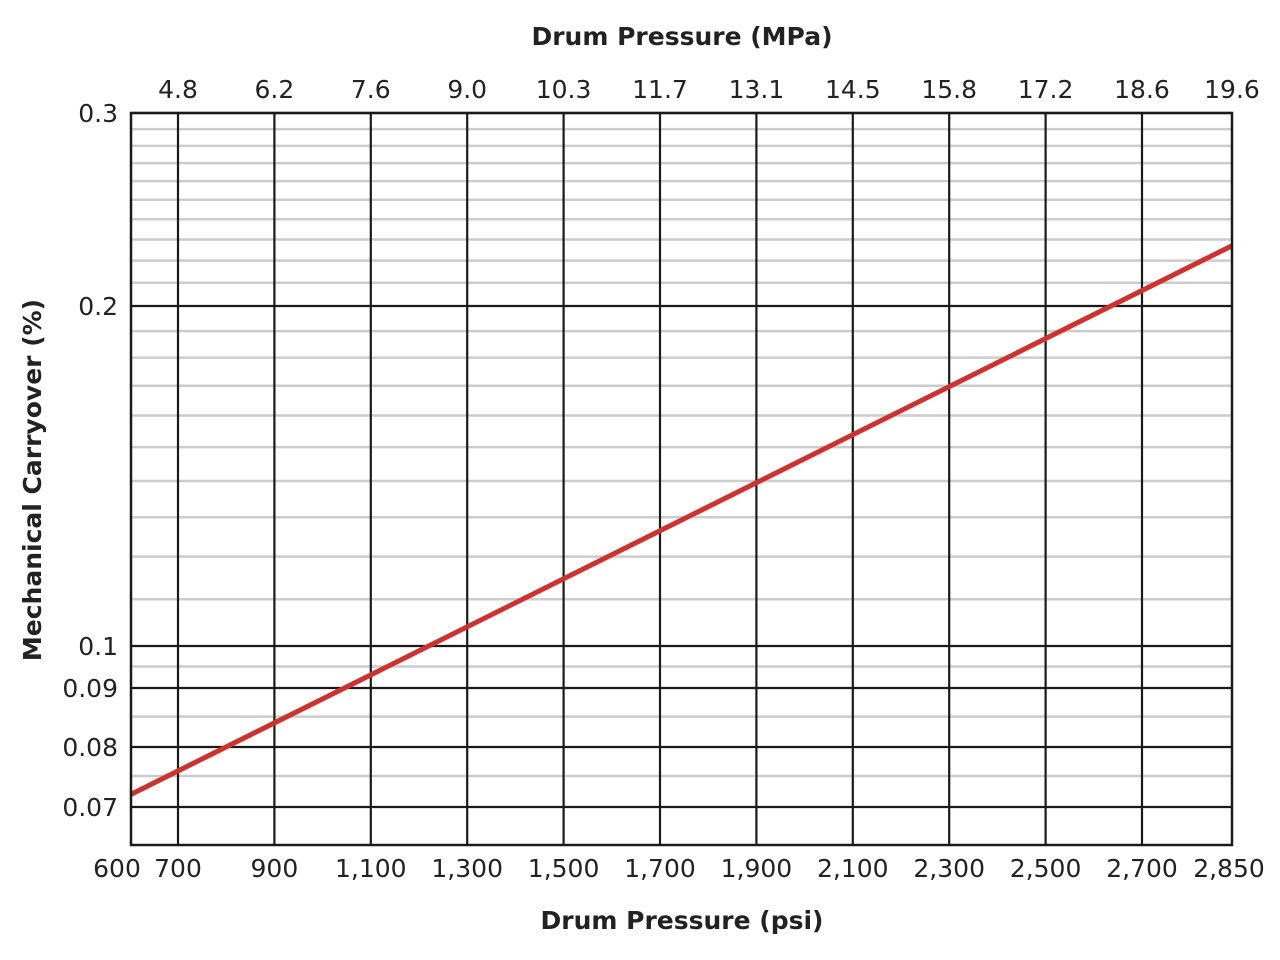 Image resolution: width=1280 pixels, height=960 pixels. I want to click on x-tick-label: 2,300, so click(949, 868).